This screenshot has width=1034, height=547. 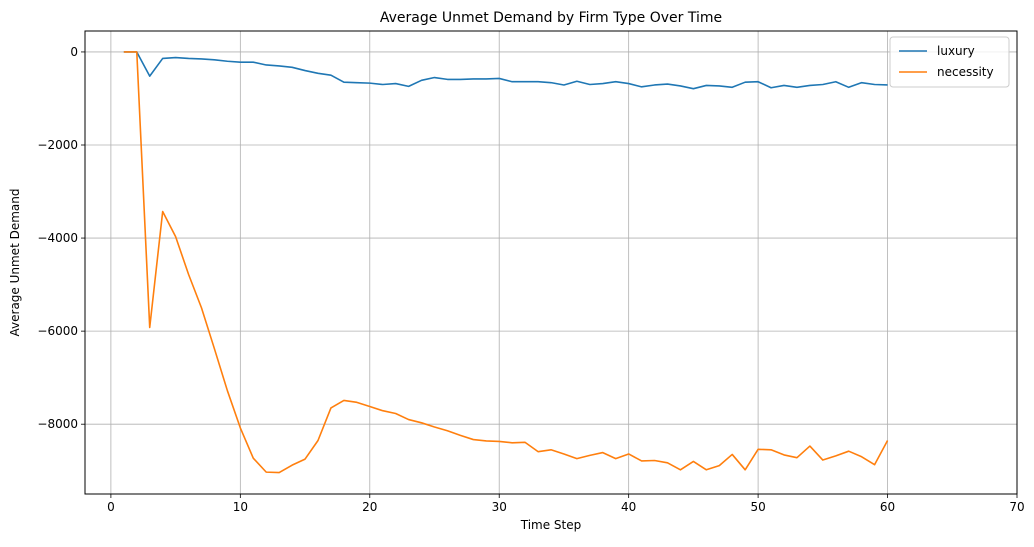 I want to click on x-tick-label: 70, so click(x=1016, y=507).